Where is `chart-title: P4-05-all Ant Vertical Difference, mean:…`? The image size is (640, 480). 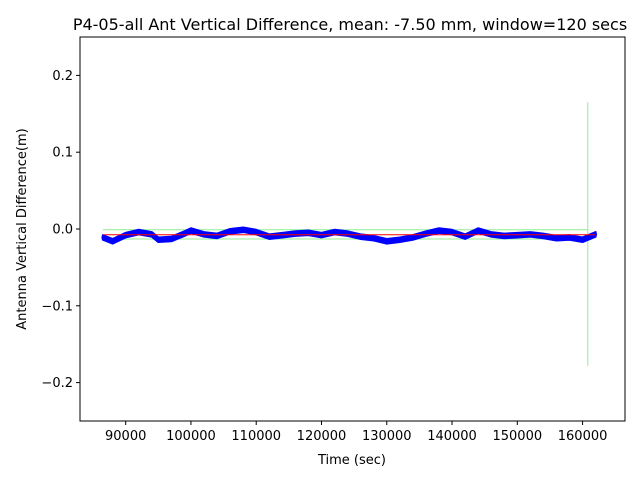
chart-title: P4-05-all Ant Vertical Difference, mean:… is located at coordinates (350, 24).